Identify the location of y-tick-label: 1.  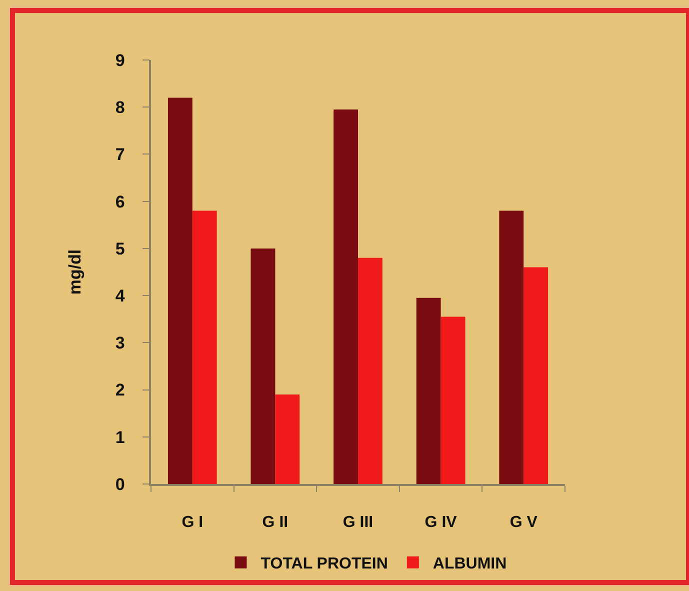
(120, 437).